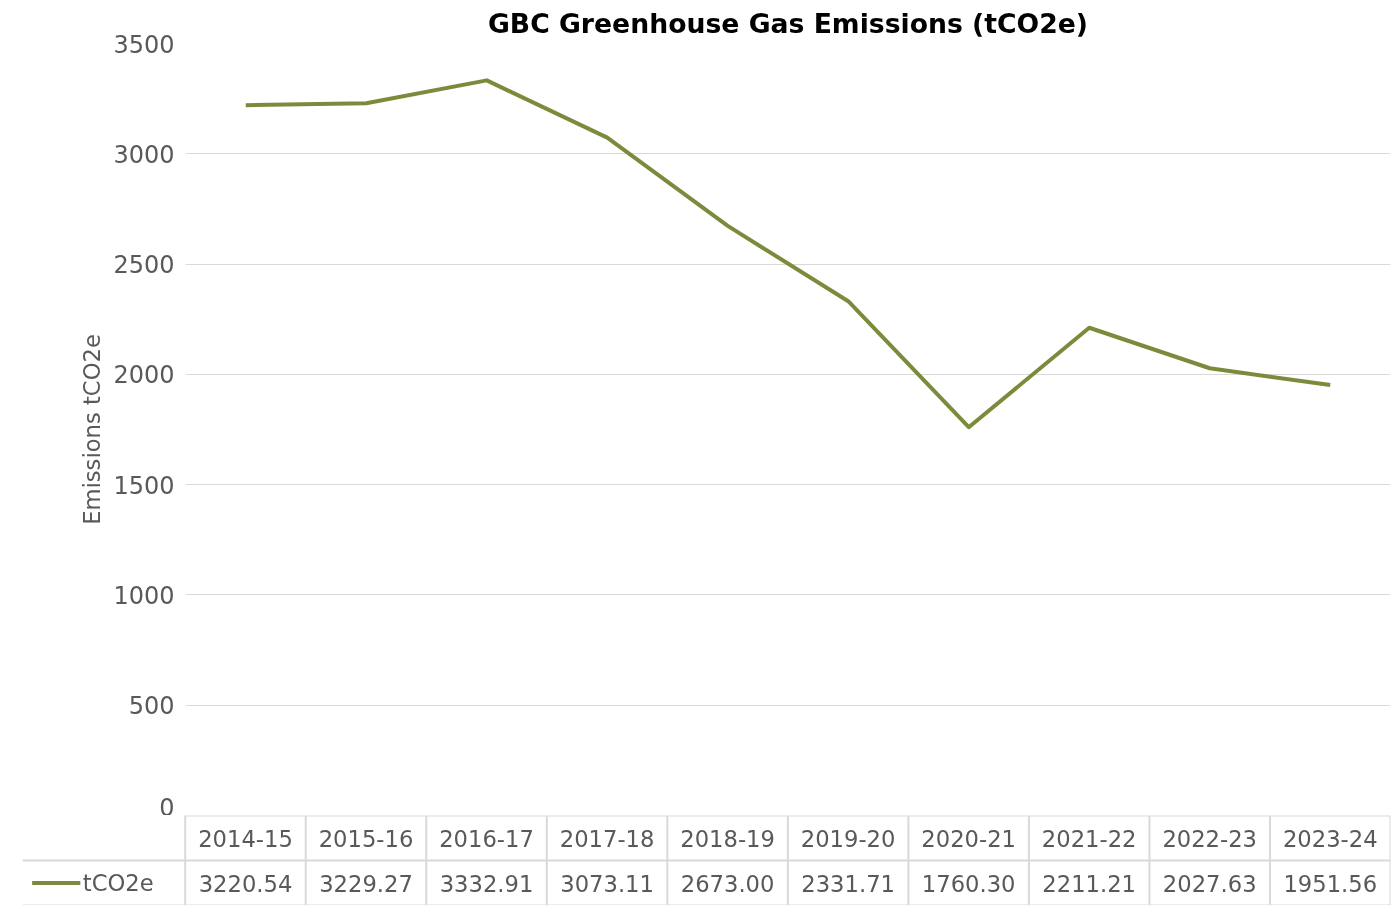 The height and width of the screenshot is (915, 1396). Describe the element at coordinates (118, 883) in the screenshot. I see `legend-label: tCO2e` at that location.